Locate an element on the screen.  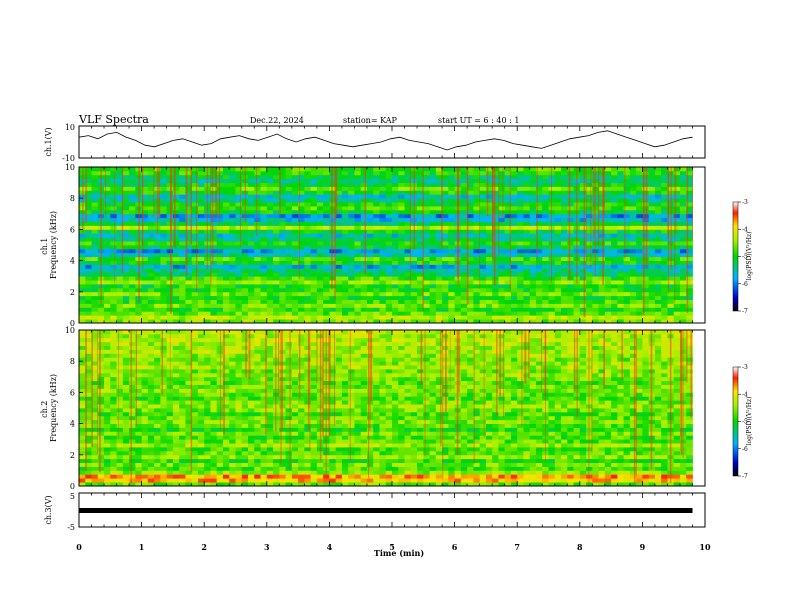
spectrogram-streak is located at coordinates (625, 213).